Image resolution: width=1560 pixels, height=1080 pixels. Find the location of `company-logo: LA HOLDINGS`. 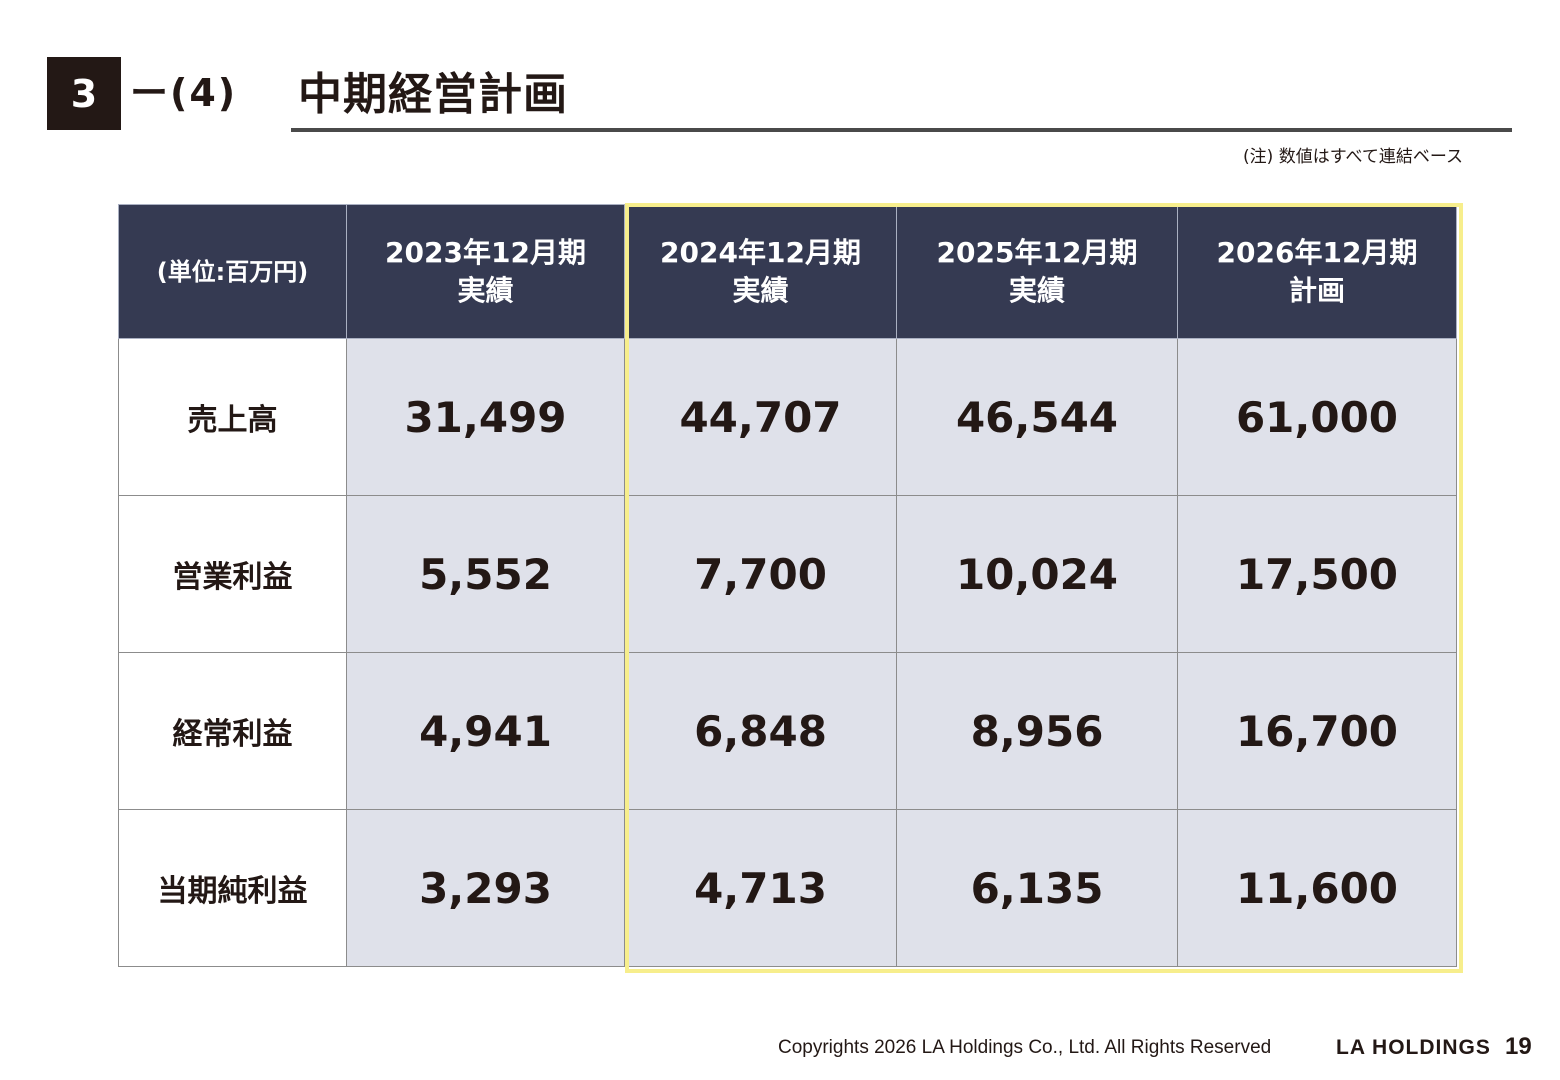

company-logo: LA HOLDINGS is located at coordinates (1413, 1047).